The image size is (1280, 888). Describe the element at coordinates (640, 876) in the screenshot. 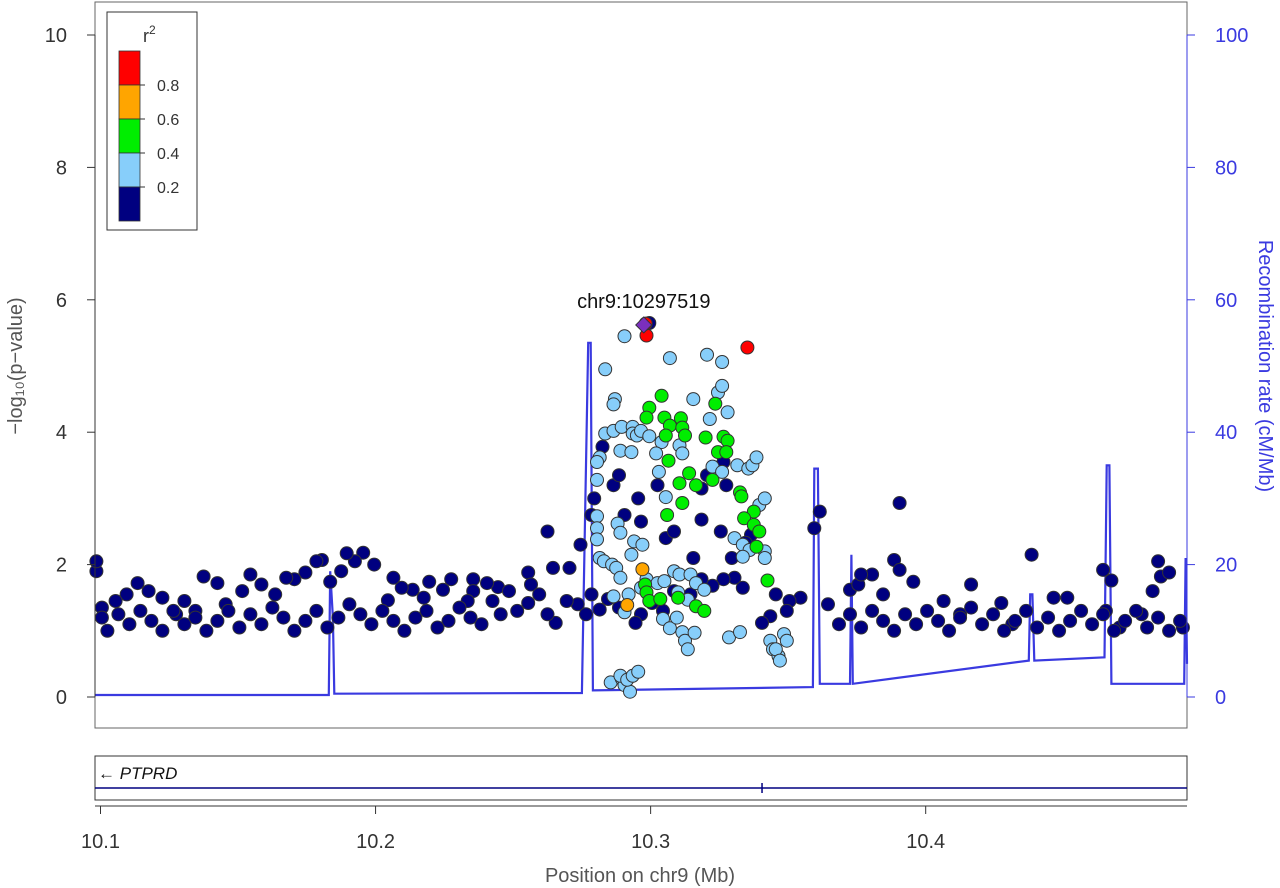

I see `x-axis-title: Position on chr9 (Mb)` at that location.